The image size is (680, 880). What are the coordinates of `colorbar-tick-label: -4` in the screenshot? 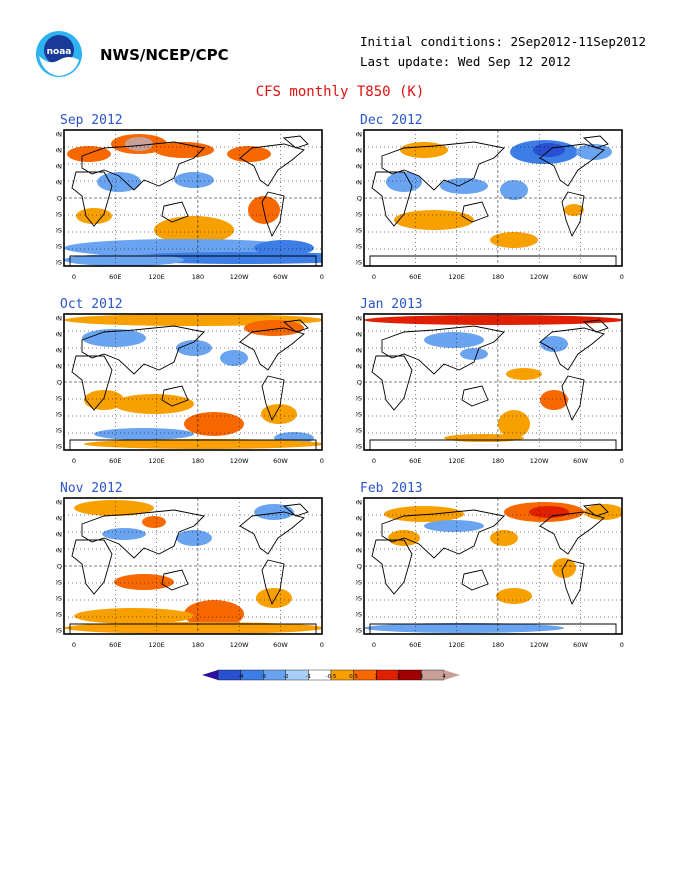 It's located at (241, 677).